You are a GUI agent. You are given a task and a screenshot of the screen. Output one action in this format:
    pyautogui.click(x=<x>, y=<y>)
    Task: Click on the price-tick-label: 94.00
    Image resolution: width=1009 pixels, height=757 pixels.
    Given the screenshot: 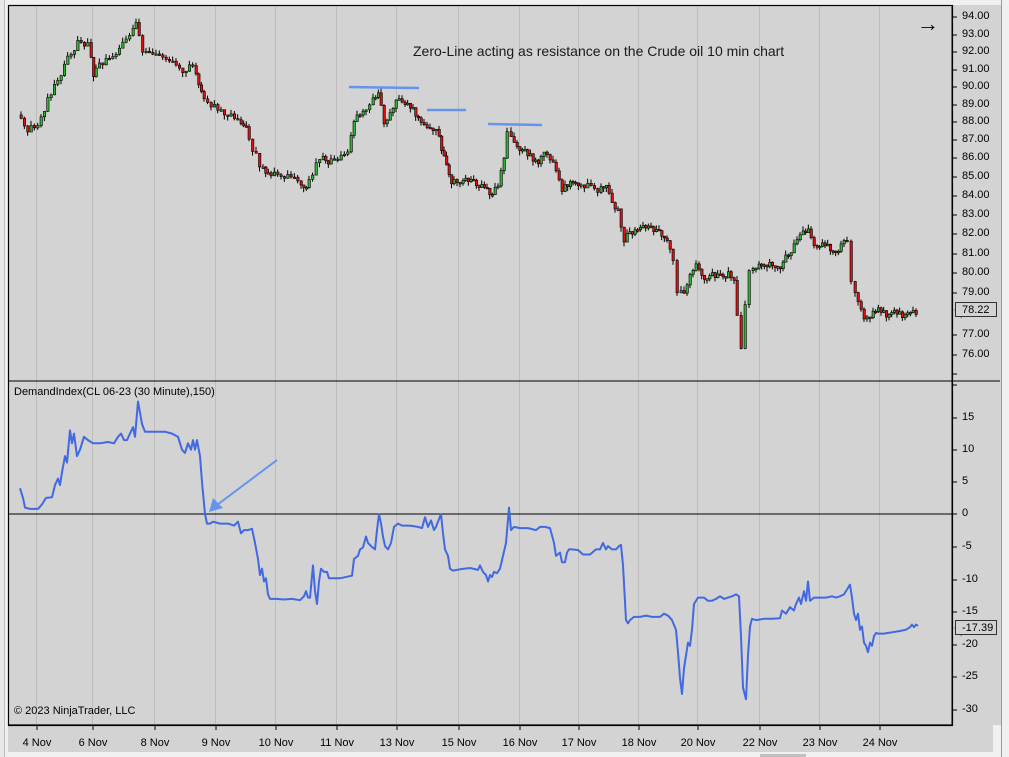 What is the action you would take?
    pyautogui.click(x=976, y=16)
    